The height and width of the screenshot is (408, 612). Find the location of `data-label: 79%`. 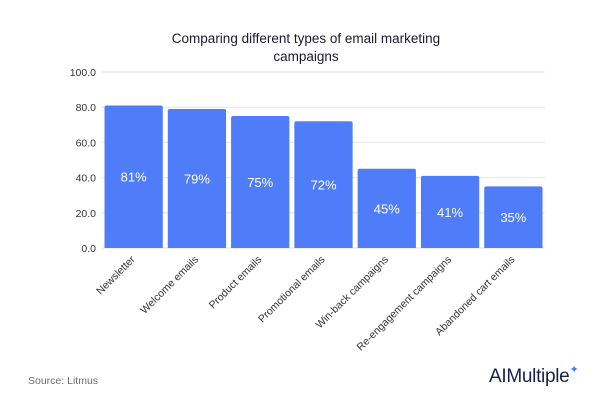

data-label: 79% is located at coordinates (197, 178).